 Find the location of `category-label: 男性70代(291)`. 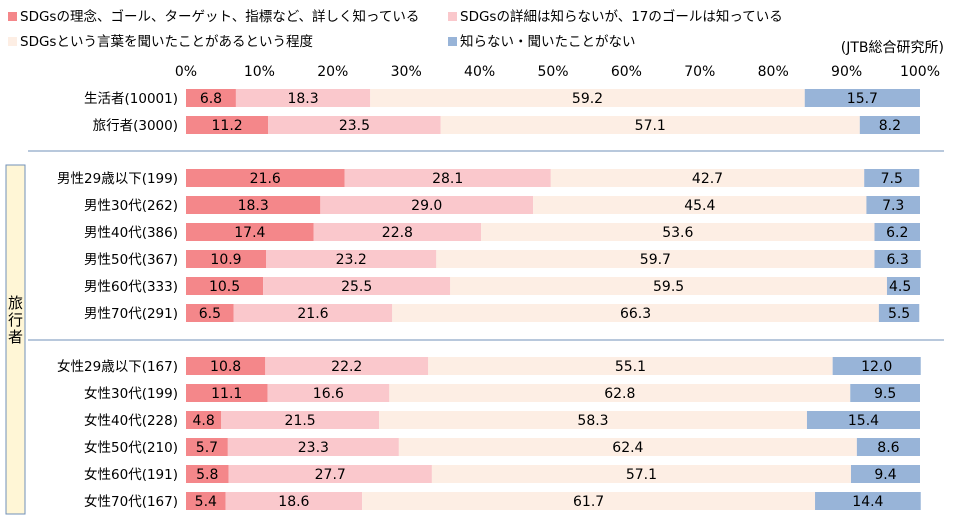

category-label: 男性70代(291) is located at coordinates (131, 314).